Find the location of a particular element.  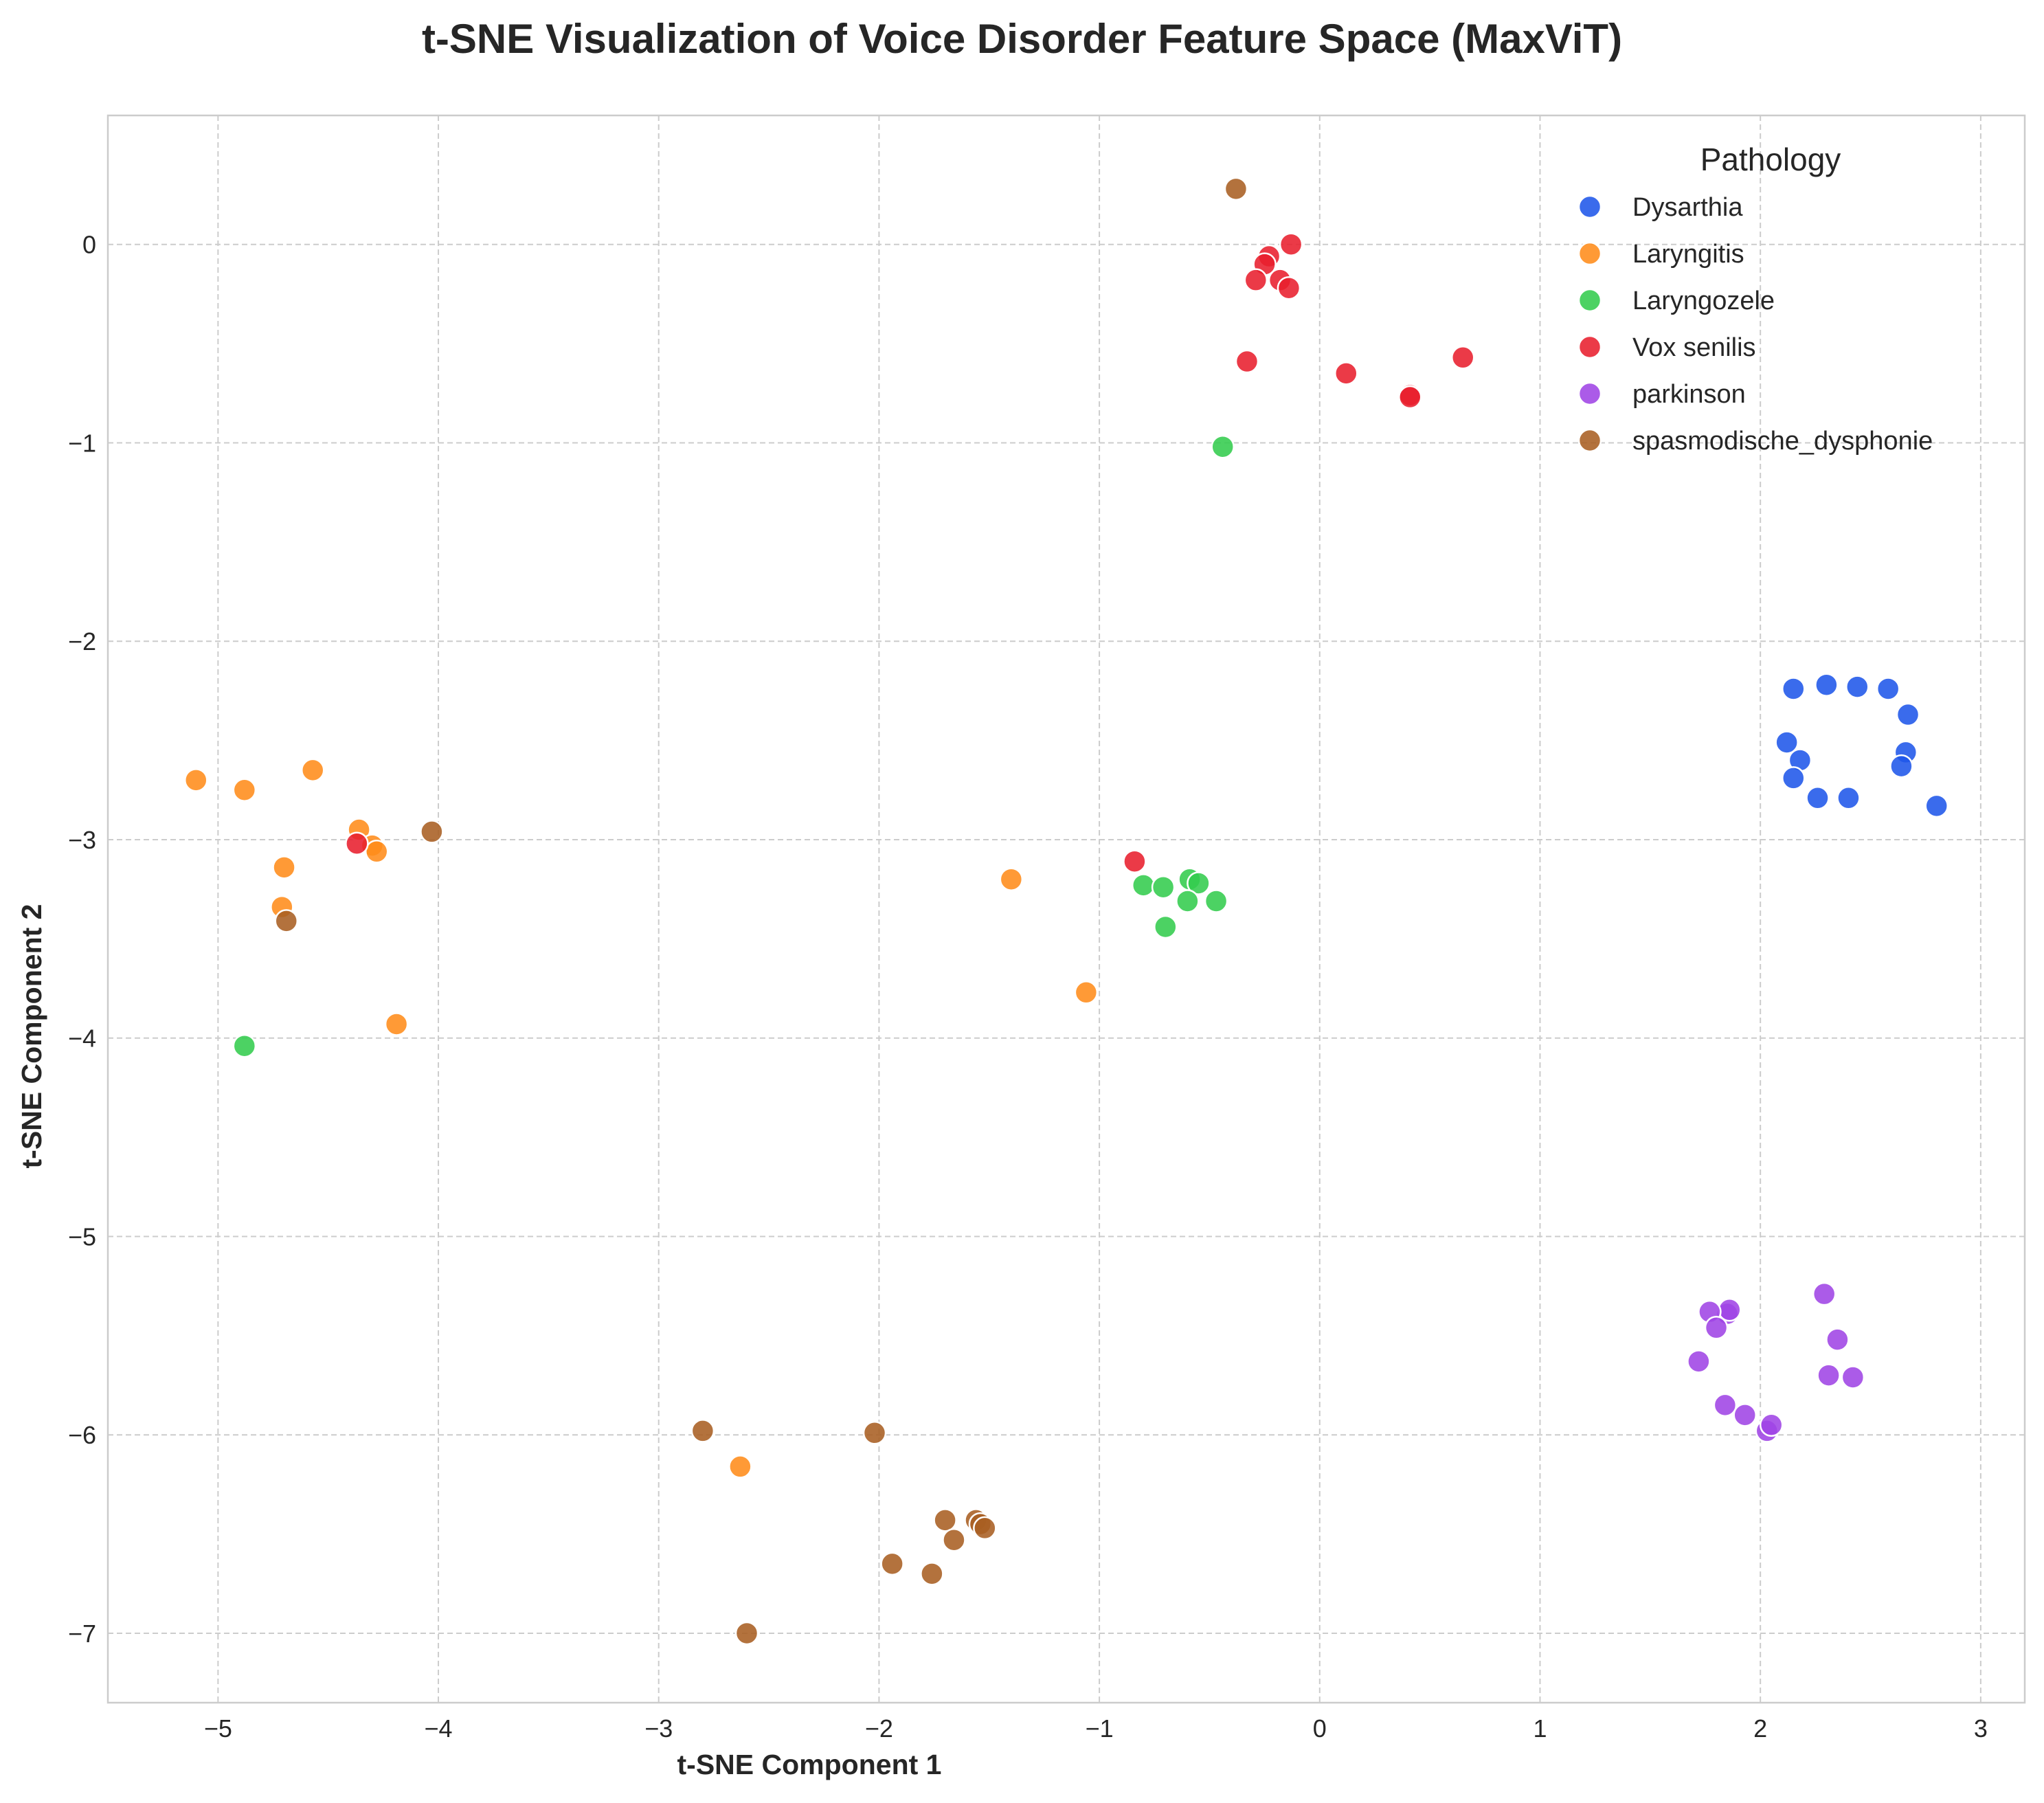

legend-label: Laryngitis is located at coordinates (1688, 254).